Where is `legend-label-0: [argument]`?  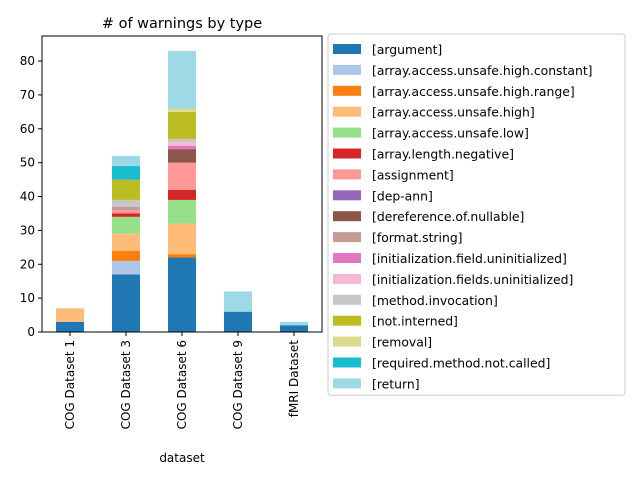
legend-label-0: [argument] is located at coordinates (407, 49).